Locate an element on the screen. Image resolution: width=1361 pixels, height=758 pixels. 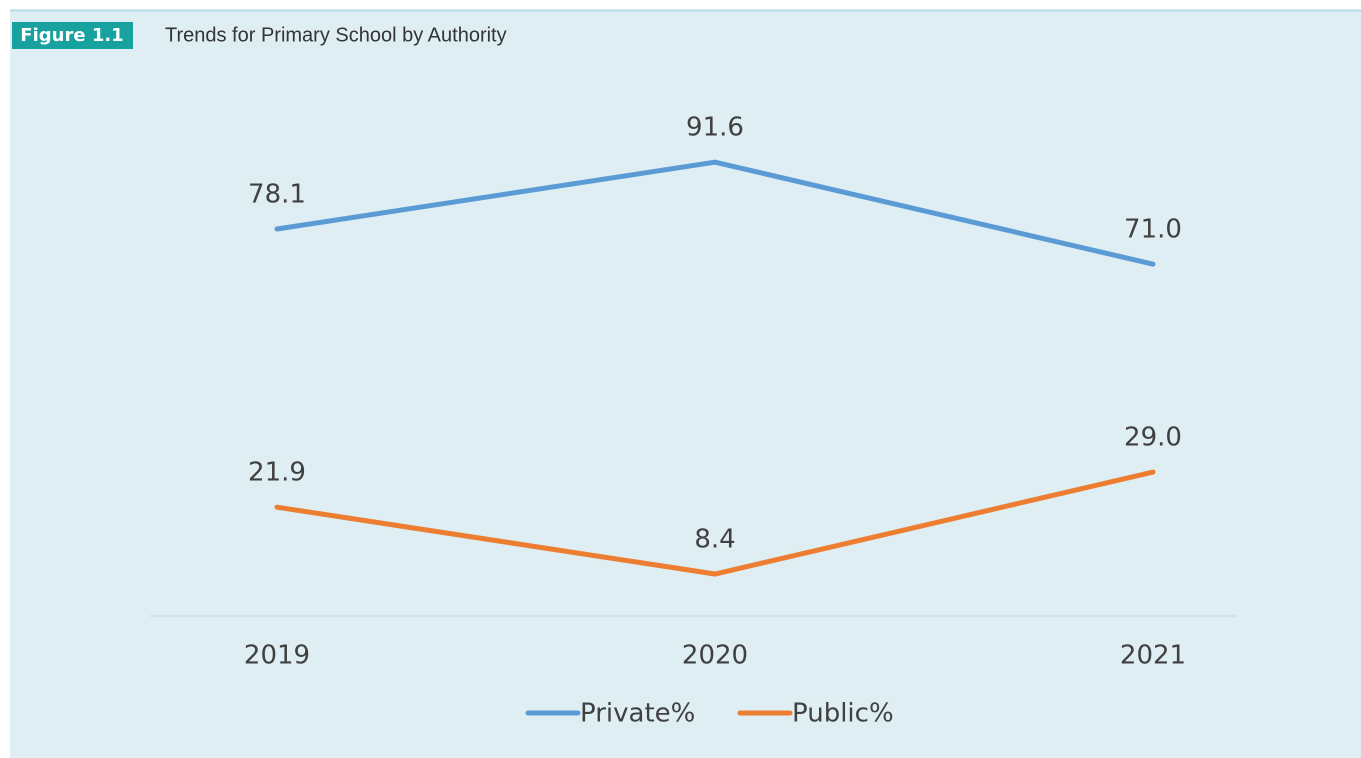
legend-label: Public% is located at coordinates (843, 714).